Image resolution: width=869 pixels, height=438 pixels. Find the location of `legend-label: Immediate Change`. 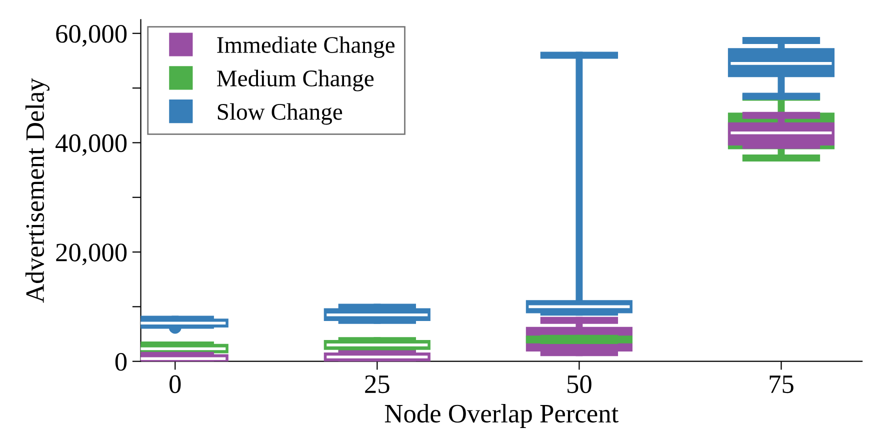

legend-label: Immediate Change is located at coordinates (305, 47).